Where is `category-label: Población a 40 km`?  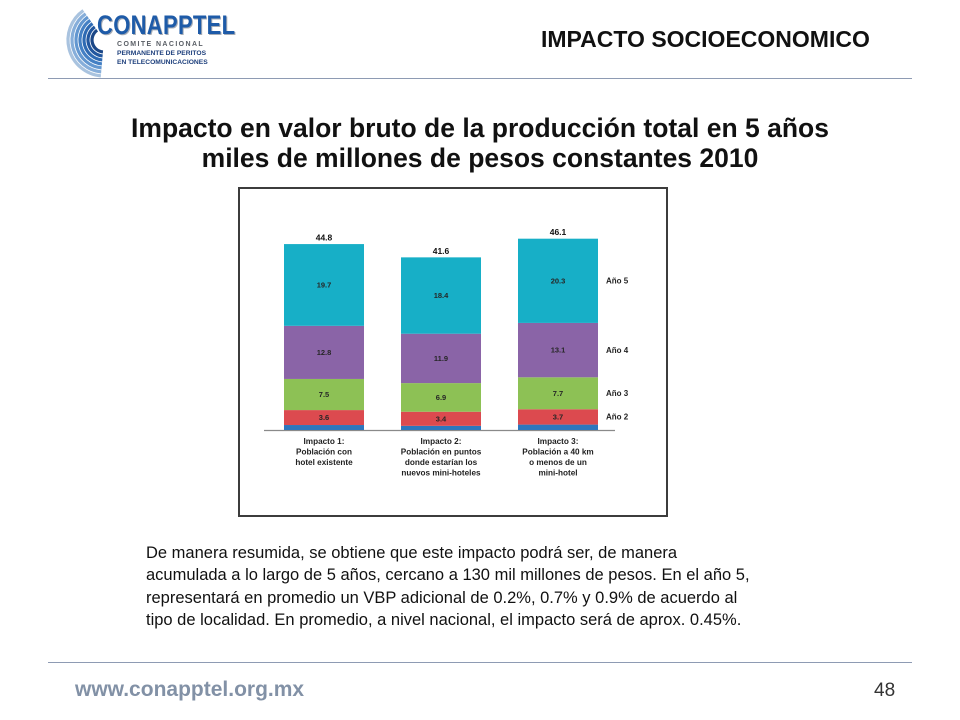
category-label: Población a 40 km is located at coordinates (557, 452).